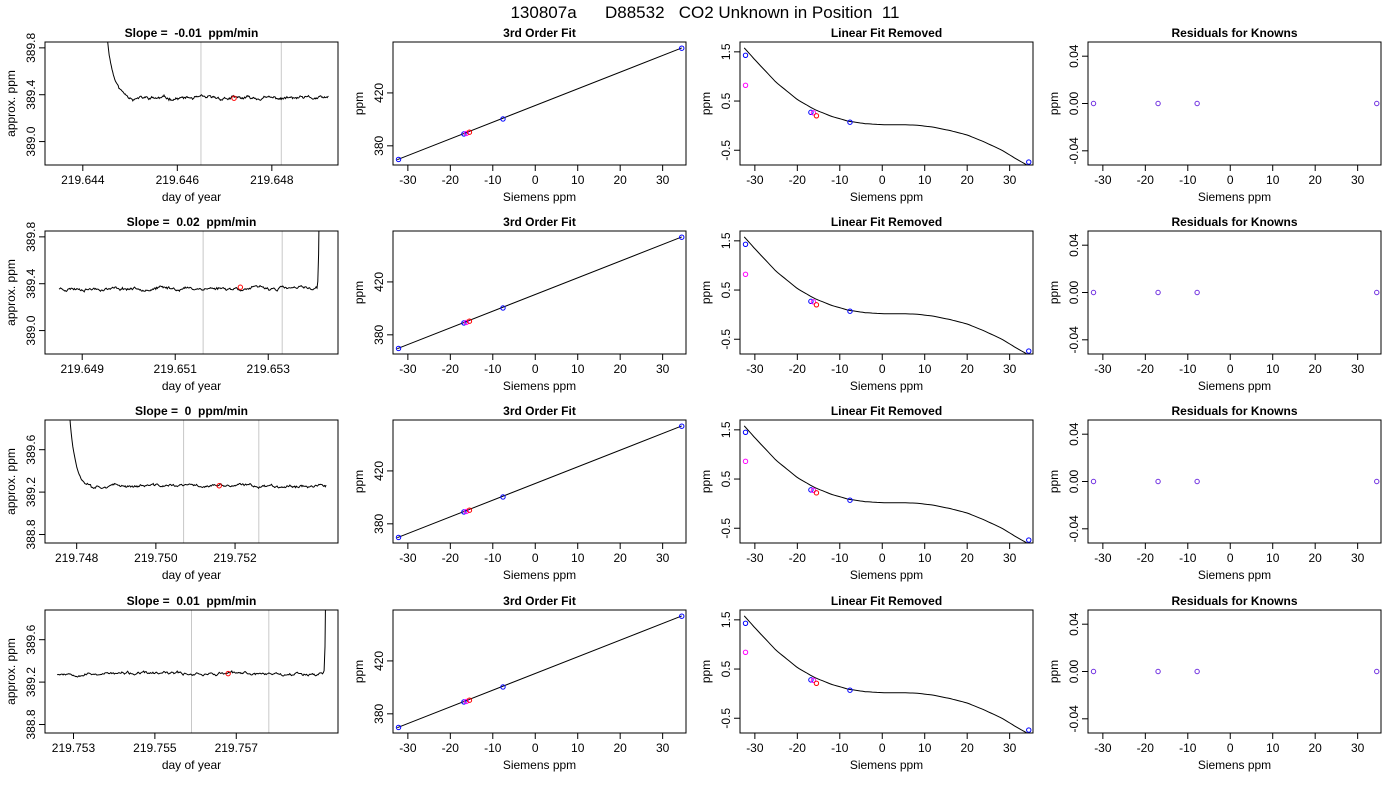 This screenshot has width=1400, height=800. Describe the element at coordinates (1074, 292) in the screenshot. I see `y-tick-label: 0.00` at that location.